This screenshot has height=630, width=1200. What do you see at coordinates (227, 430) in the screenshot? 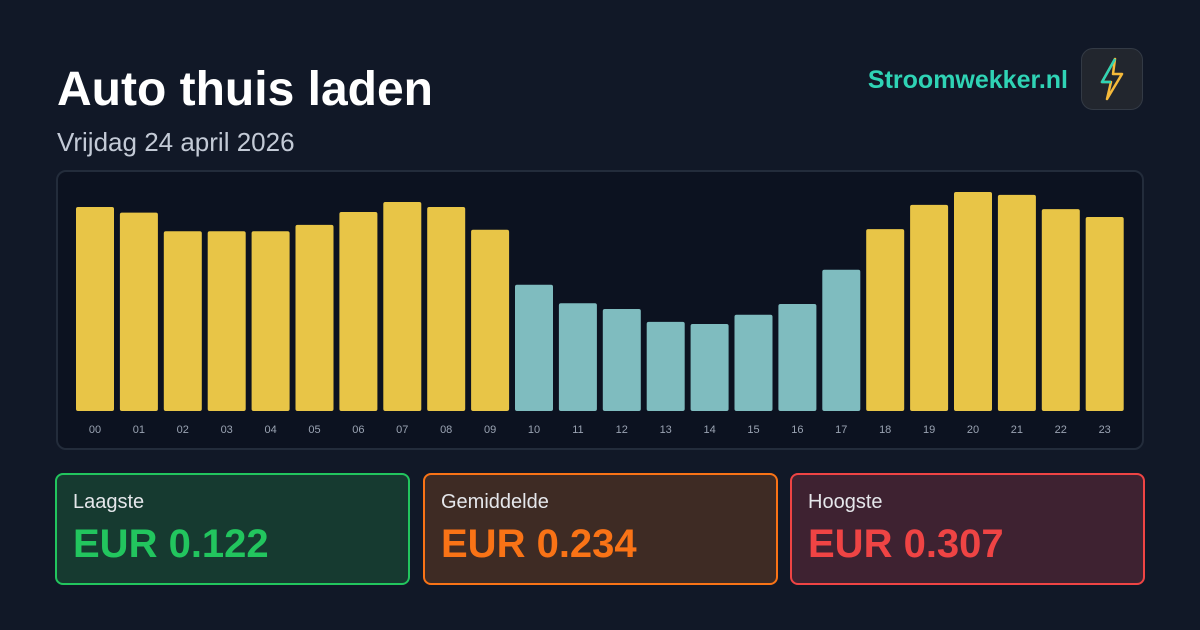
I see `x-tick-label: 03` at bounding box center [227, 430].